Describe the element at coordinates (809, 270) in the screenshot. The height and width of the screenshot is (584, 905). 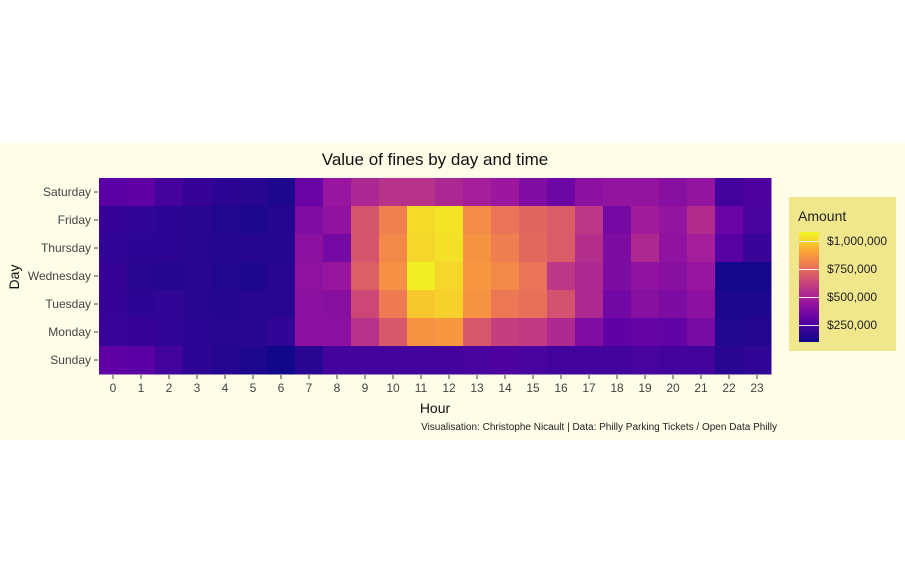
I see `legend-tick-mark` at that location.